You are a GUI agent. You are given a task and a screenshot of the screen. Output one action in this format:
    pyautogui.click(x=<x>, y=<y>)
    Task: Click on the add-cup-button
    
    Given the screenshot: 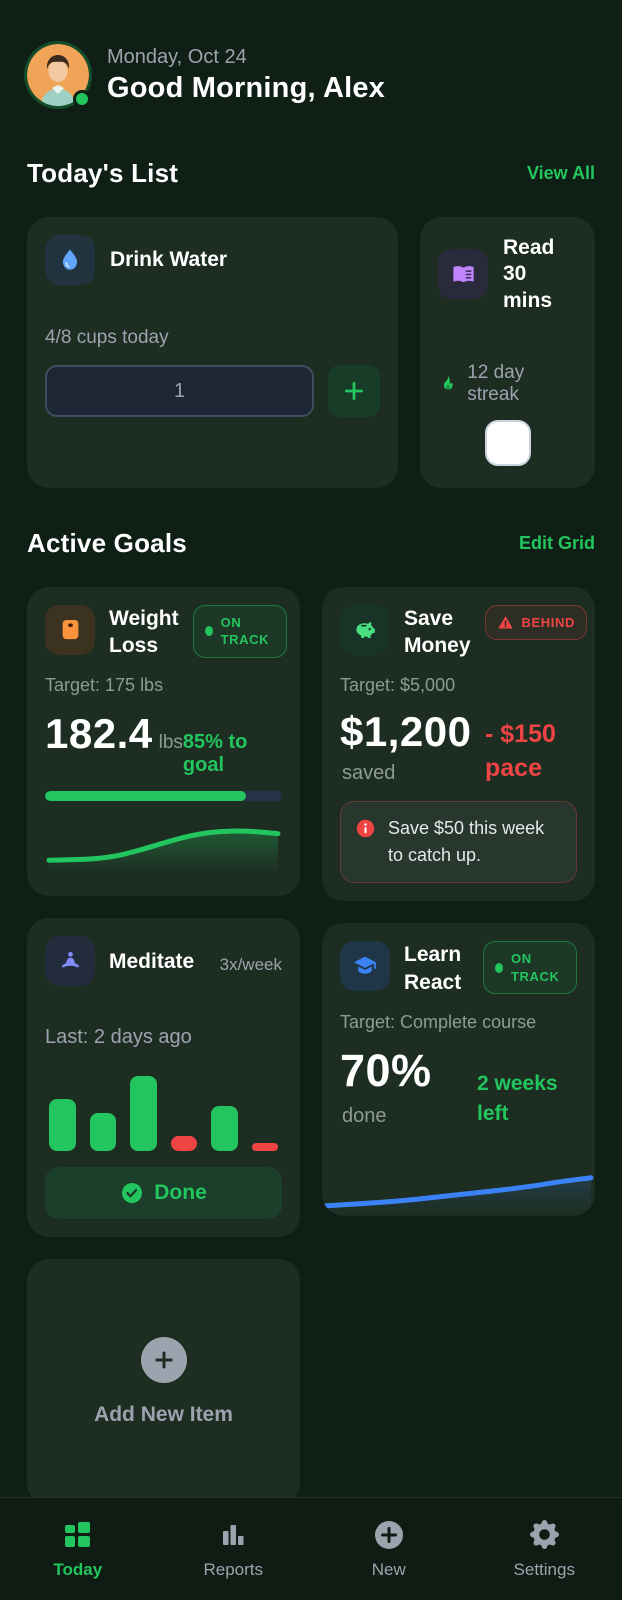 What is the action you would take?
    pyautogui.click(x=354, y=391)
    